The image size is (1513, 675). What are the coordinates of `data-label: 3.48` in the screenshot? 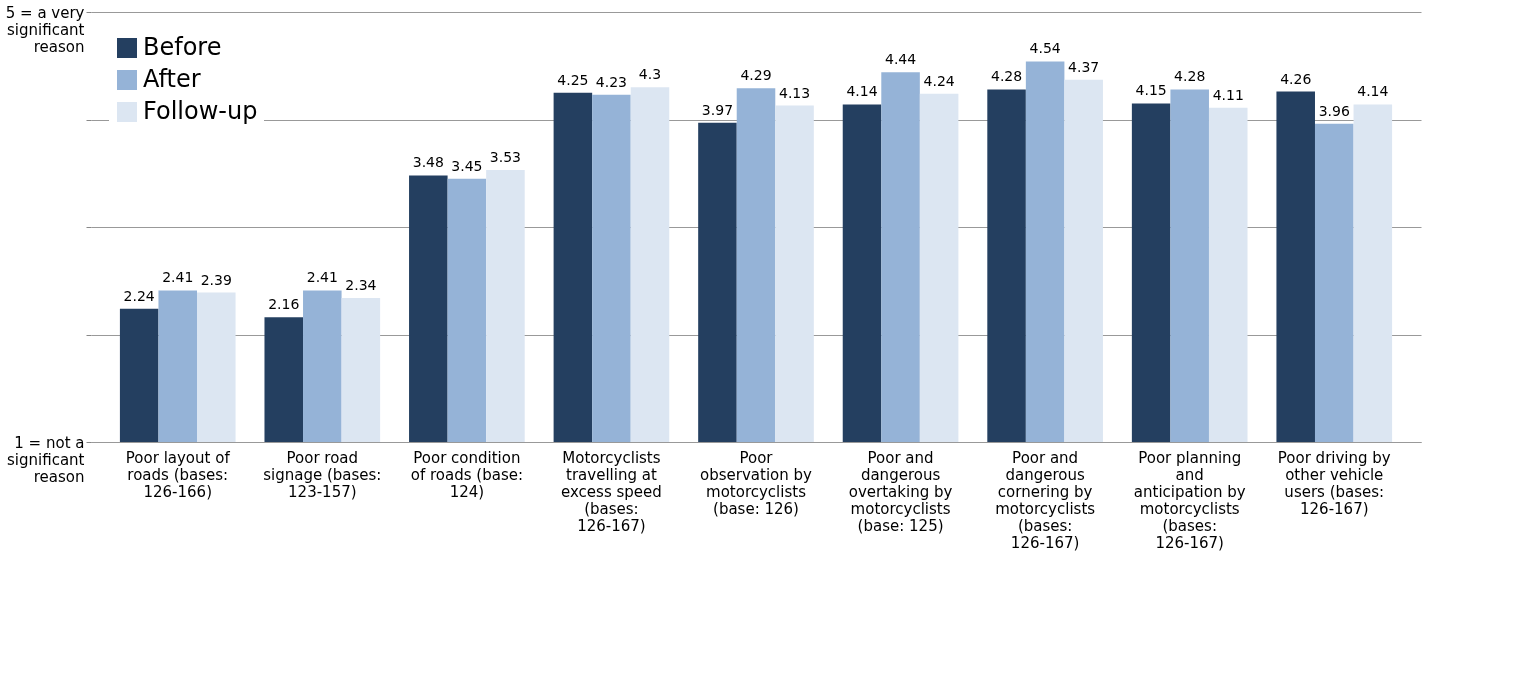 It's located at (428, 162).